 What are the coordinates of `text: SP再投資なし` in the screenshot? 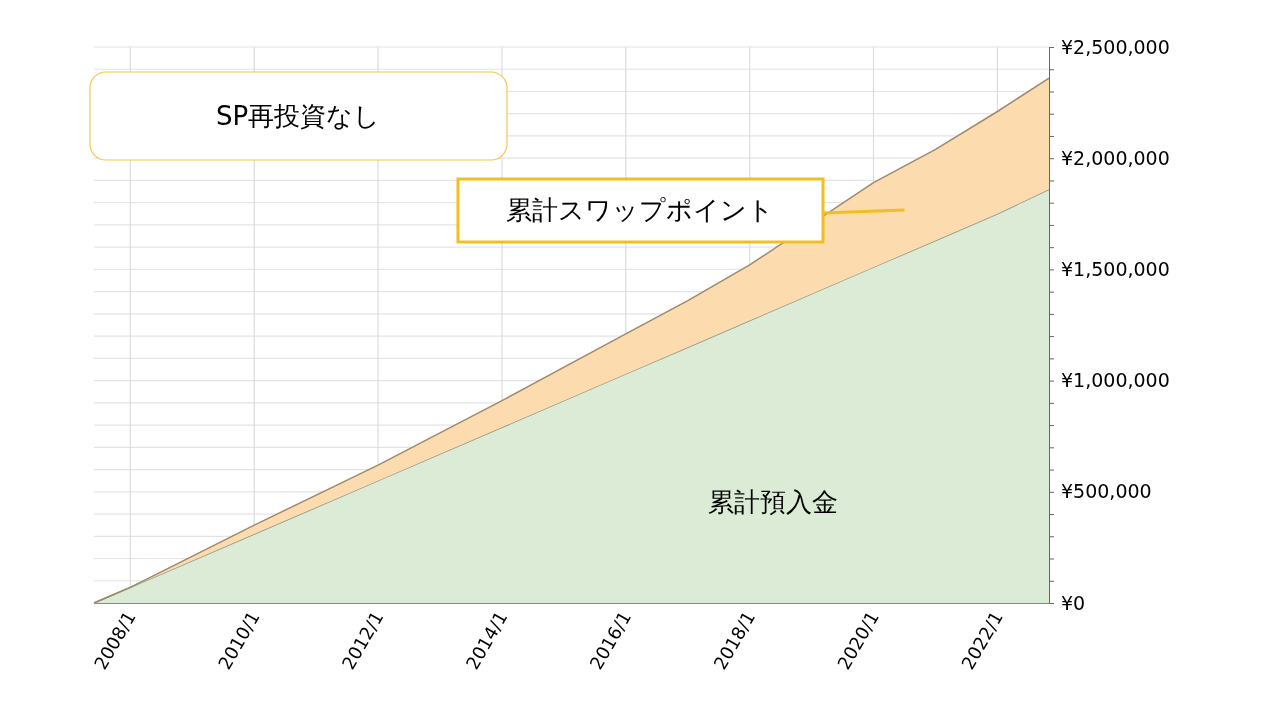 It's located at (298, 116).